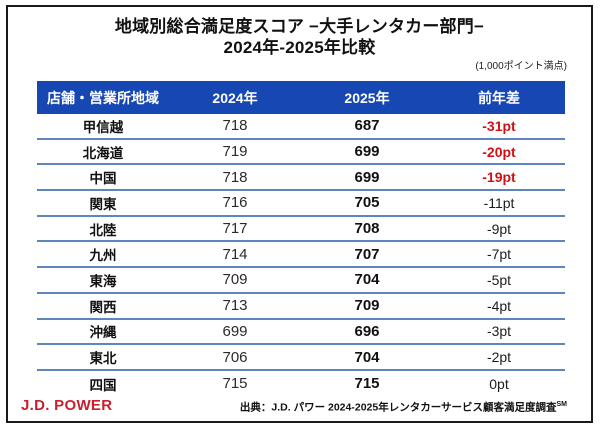 The height and width of the screenshot is (429, 600). I want to click on score-2024-cell: 717, so click(235, 229).